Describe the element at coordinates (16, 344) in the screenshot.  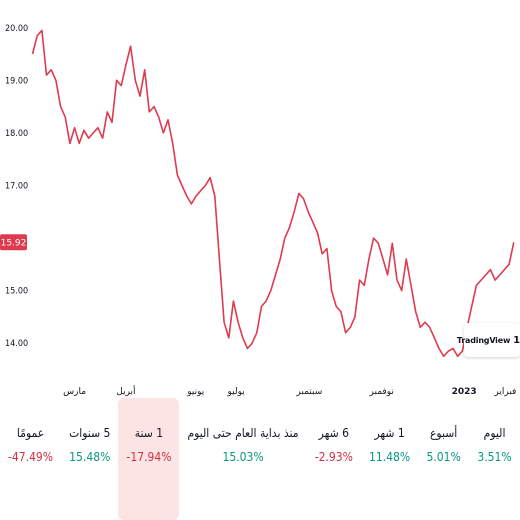
I see `y-tick-label: 14.00` at that location.